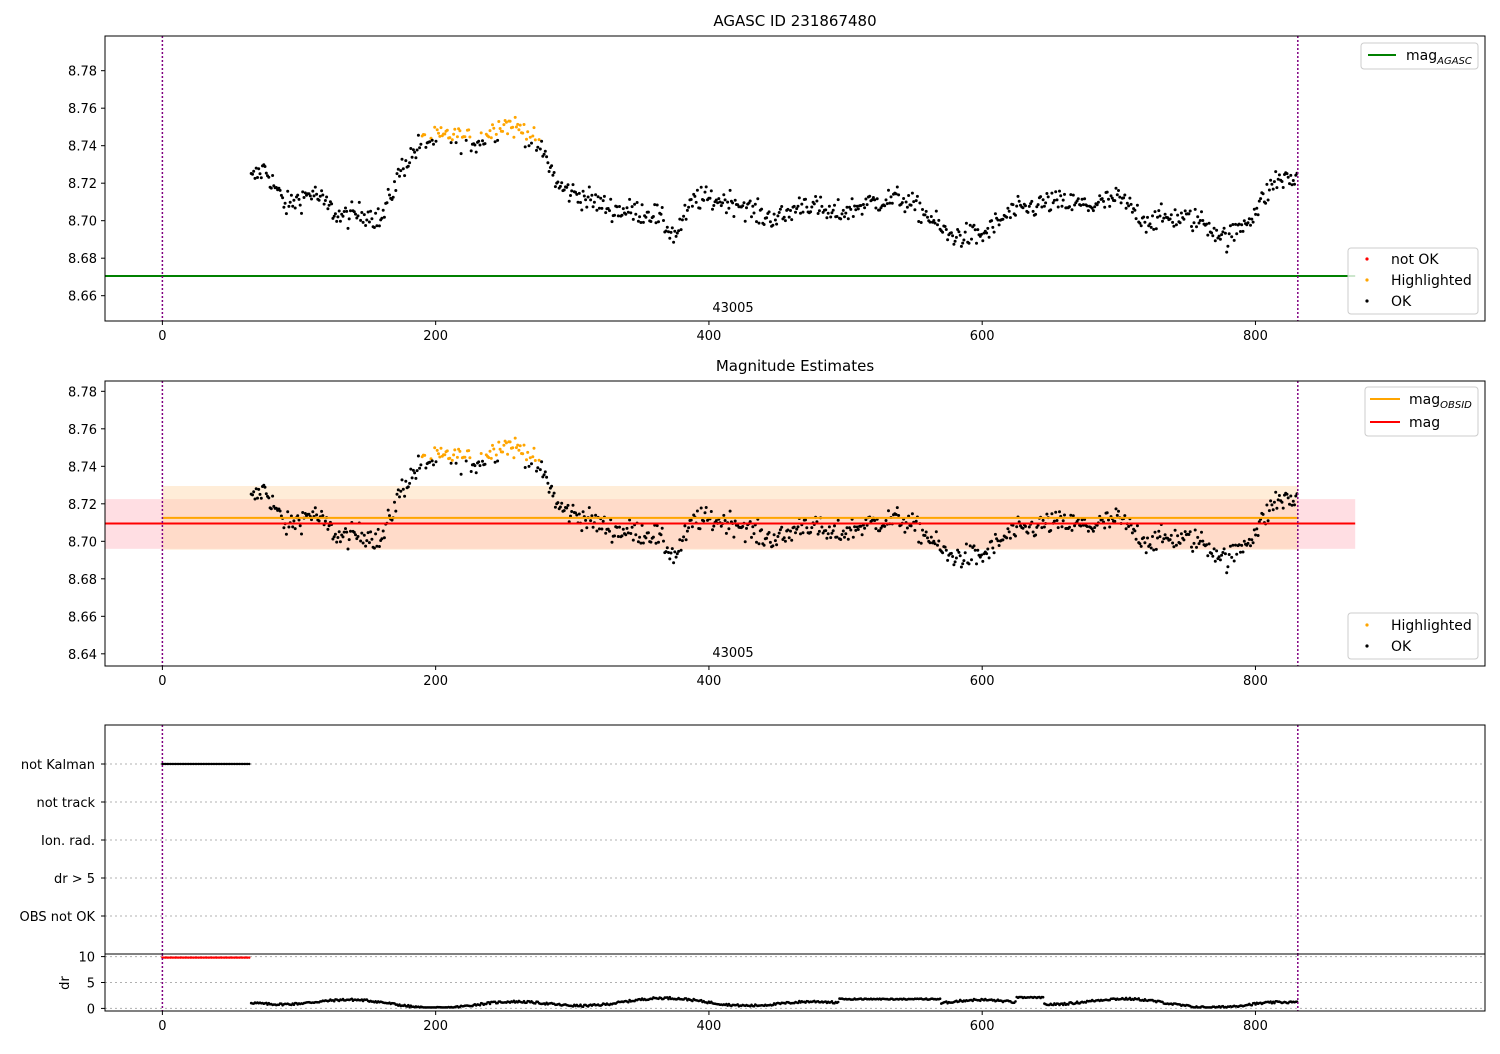 Image resolution: width=1500 pixels, height=1054 pixels. What do you see at coordinates (1421, 411) in the screenshot?
I see `panel-estimates-legend-lines: magOBSID mag` at bounding box center [1421, 411].